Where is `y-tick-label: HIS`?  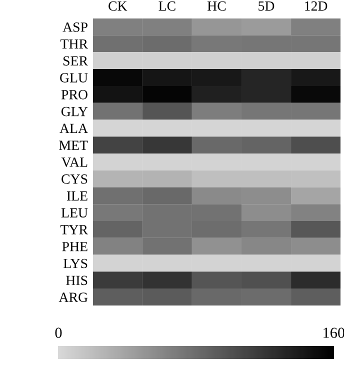 y-tick-label: HIS is located at coordinates (77, 281).